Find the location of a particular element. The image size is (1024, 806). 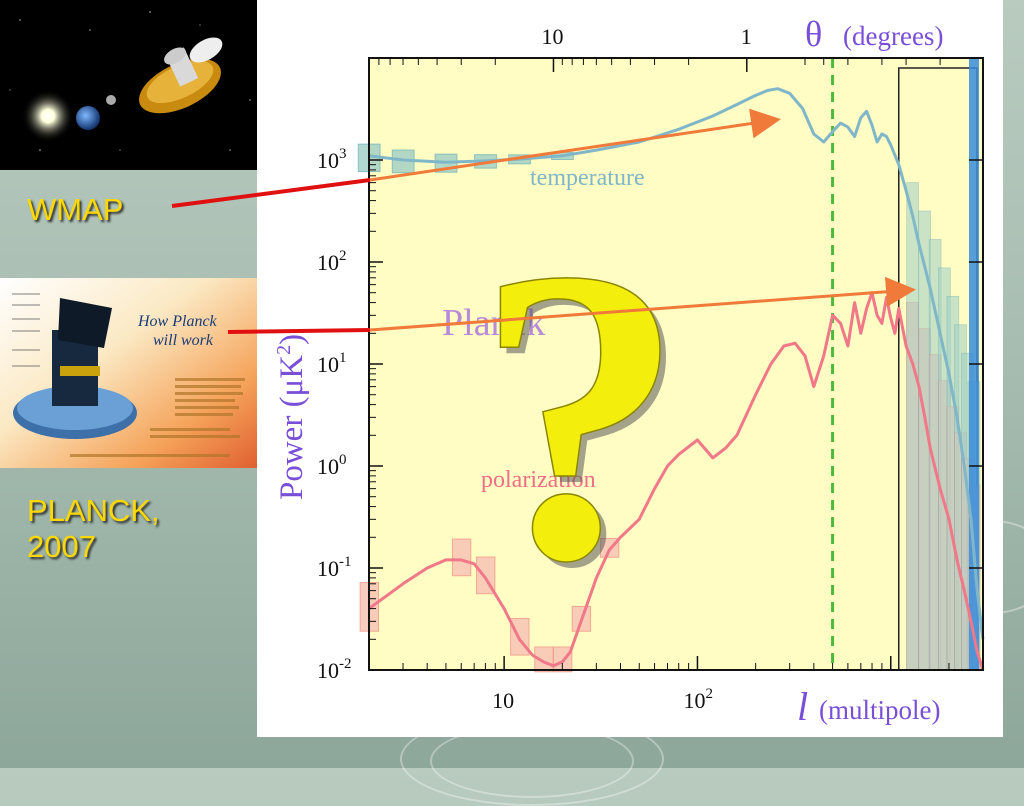

x-tick-label: 102 is located at coordinates (698, 699).